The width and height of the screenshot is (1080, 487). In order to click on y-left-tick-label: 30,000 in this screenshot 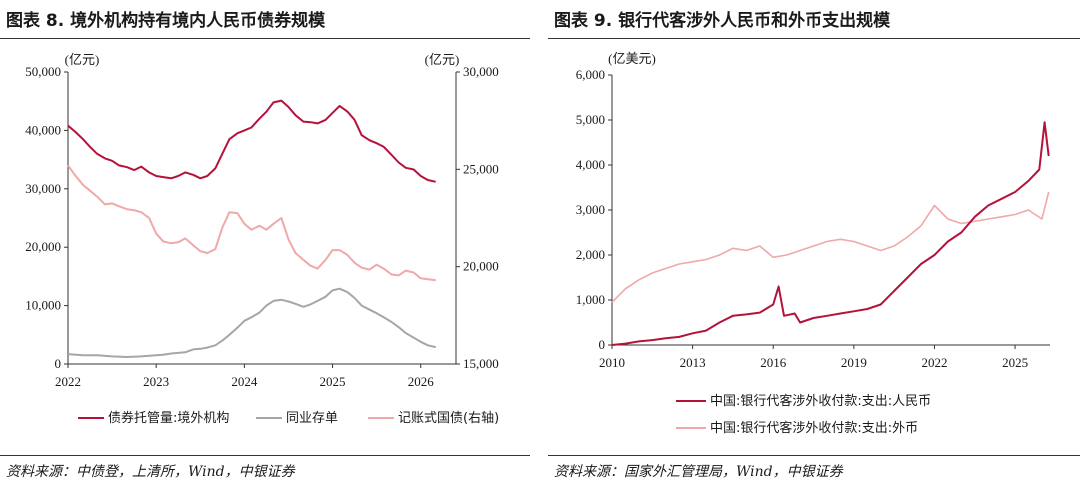, I will do `click(43, 188)`.